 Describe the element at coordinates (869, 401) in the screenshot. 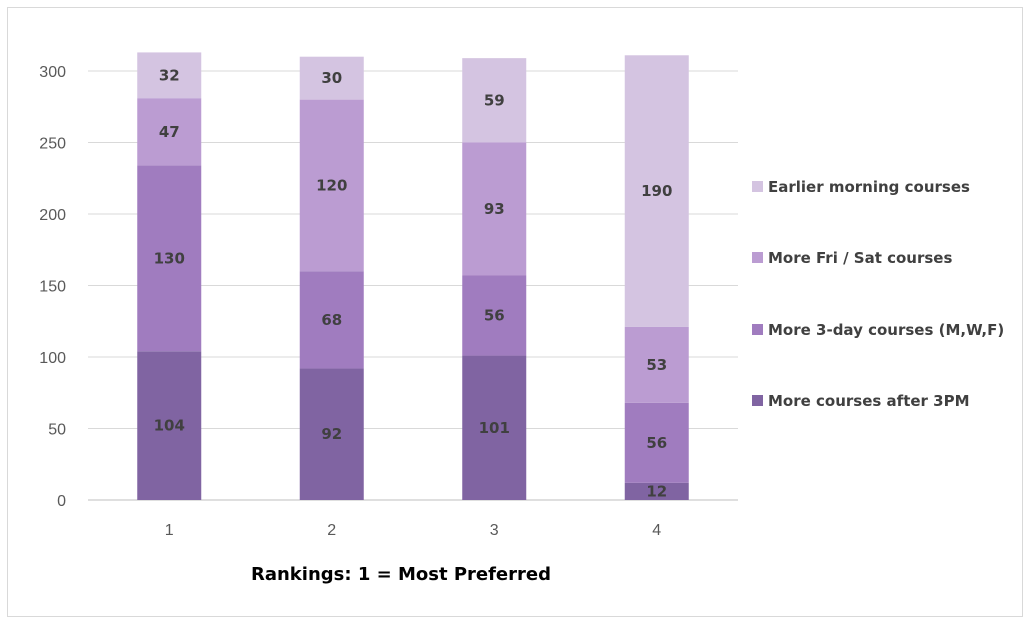

I see `legend-label-4: More courses after 3PM` at that location.